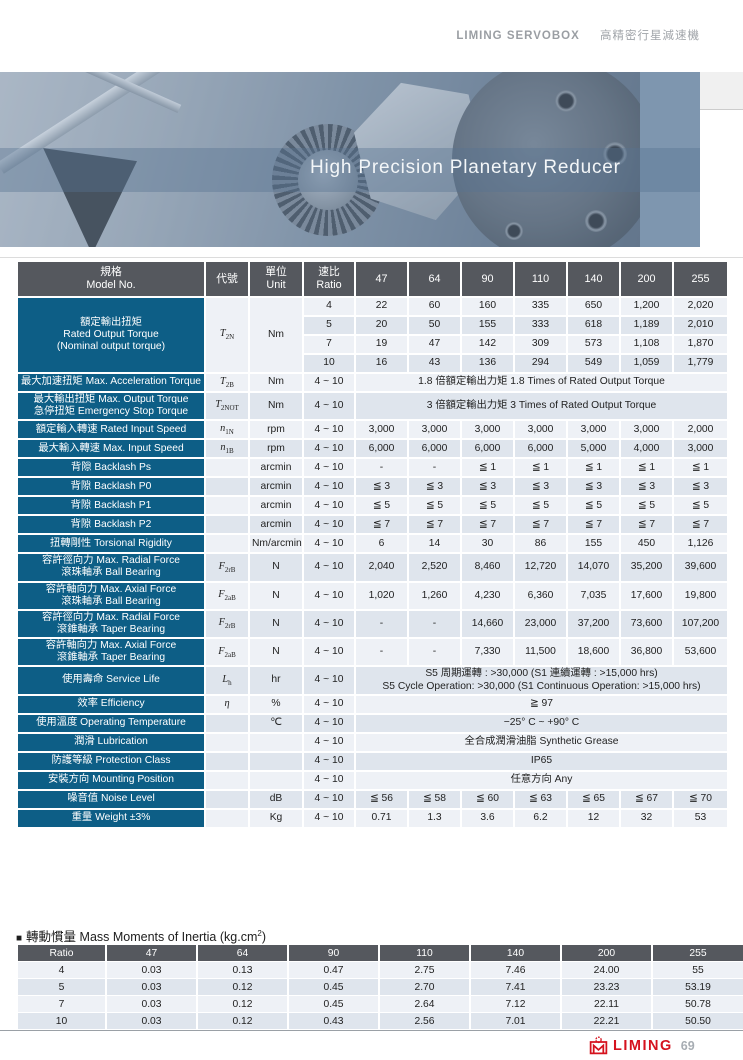 The image size is (743, 1060). What do you see at coordinates (61, 953) in the screenshot?
I see `inertia-header-cell: Ratio` at bounding box center [61, 953].